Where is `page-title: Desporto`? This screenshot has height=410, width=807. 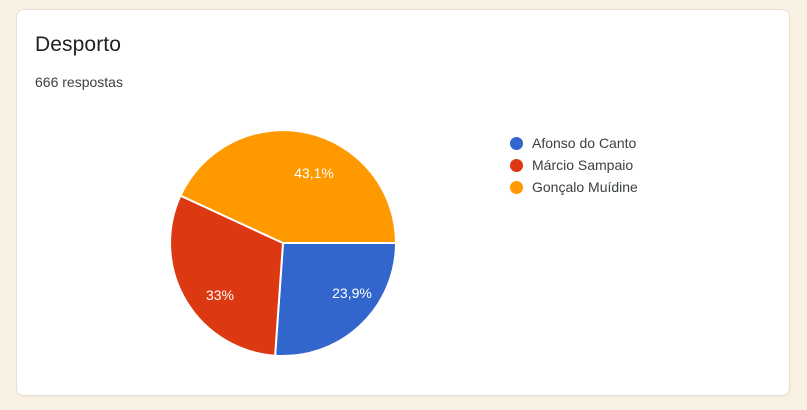
page-title: Desporto is located at coordinates (78, 44).